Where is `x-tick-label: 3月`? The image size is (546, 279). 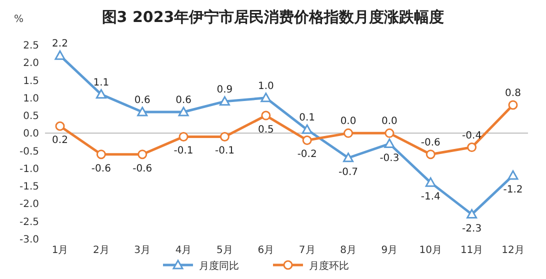 x-tick-label: 3月 is located at coordinates (142, 250).